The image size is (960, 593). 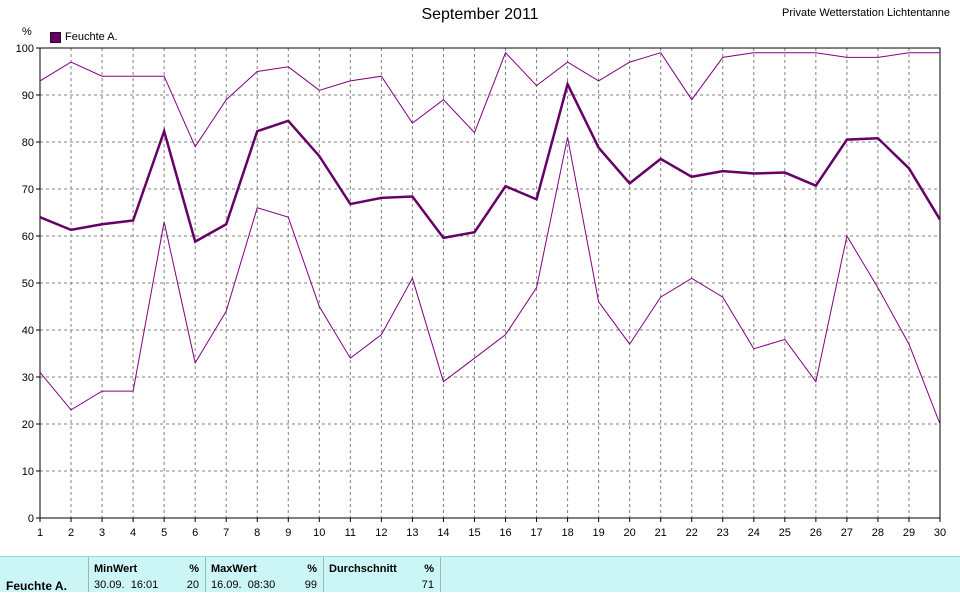 What do you see at coordinates (319, 533) in the screenshot?
I see `x-tick-label: 10` at bounding box center [319, 533].